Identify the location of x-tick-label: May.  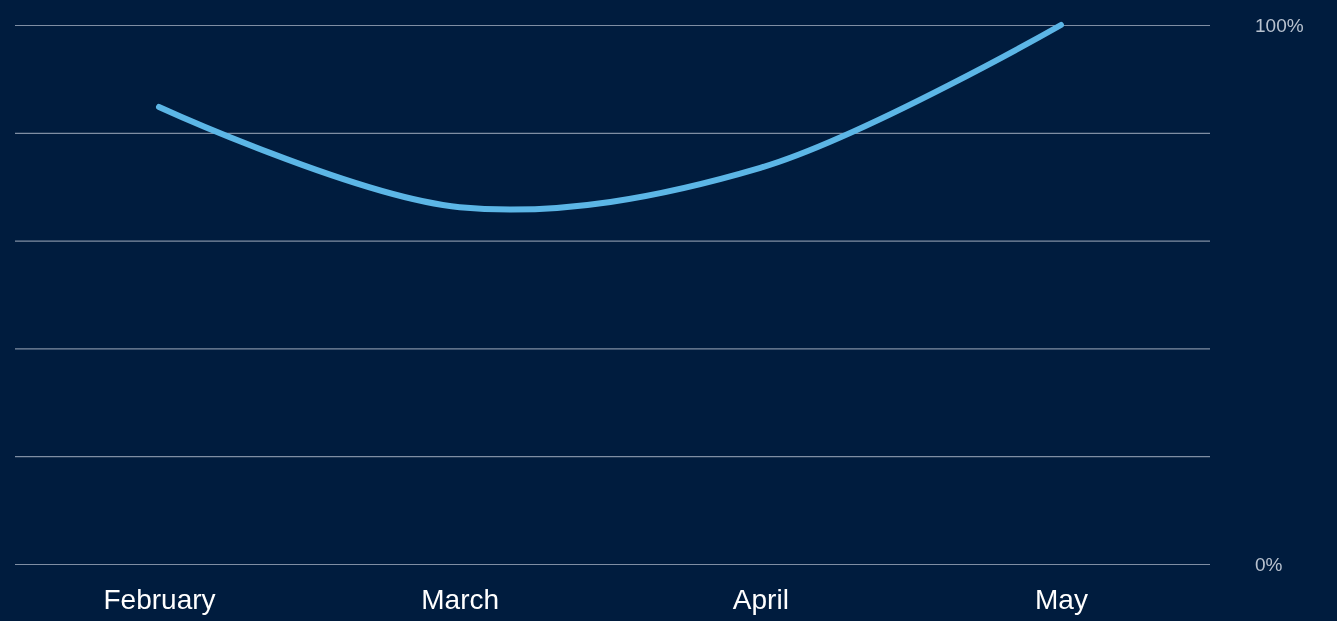
(1061, 599).